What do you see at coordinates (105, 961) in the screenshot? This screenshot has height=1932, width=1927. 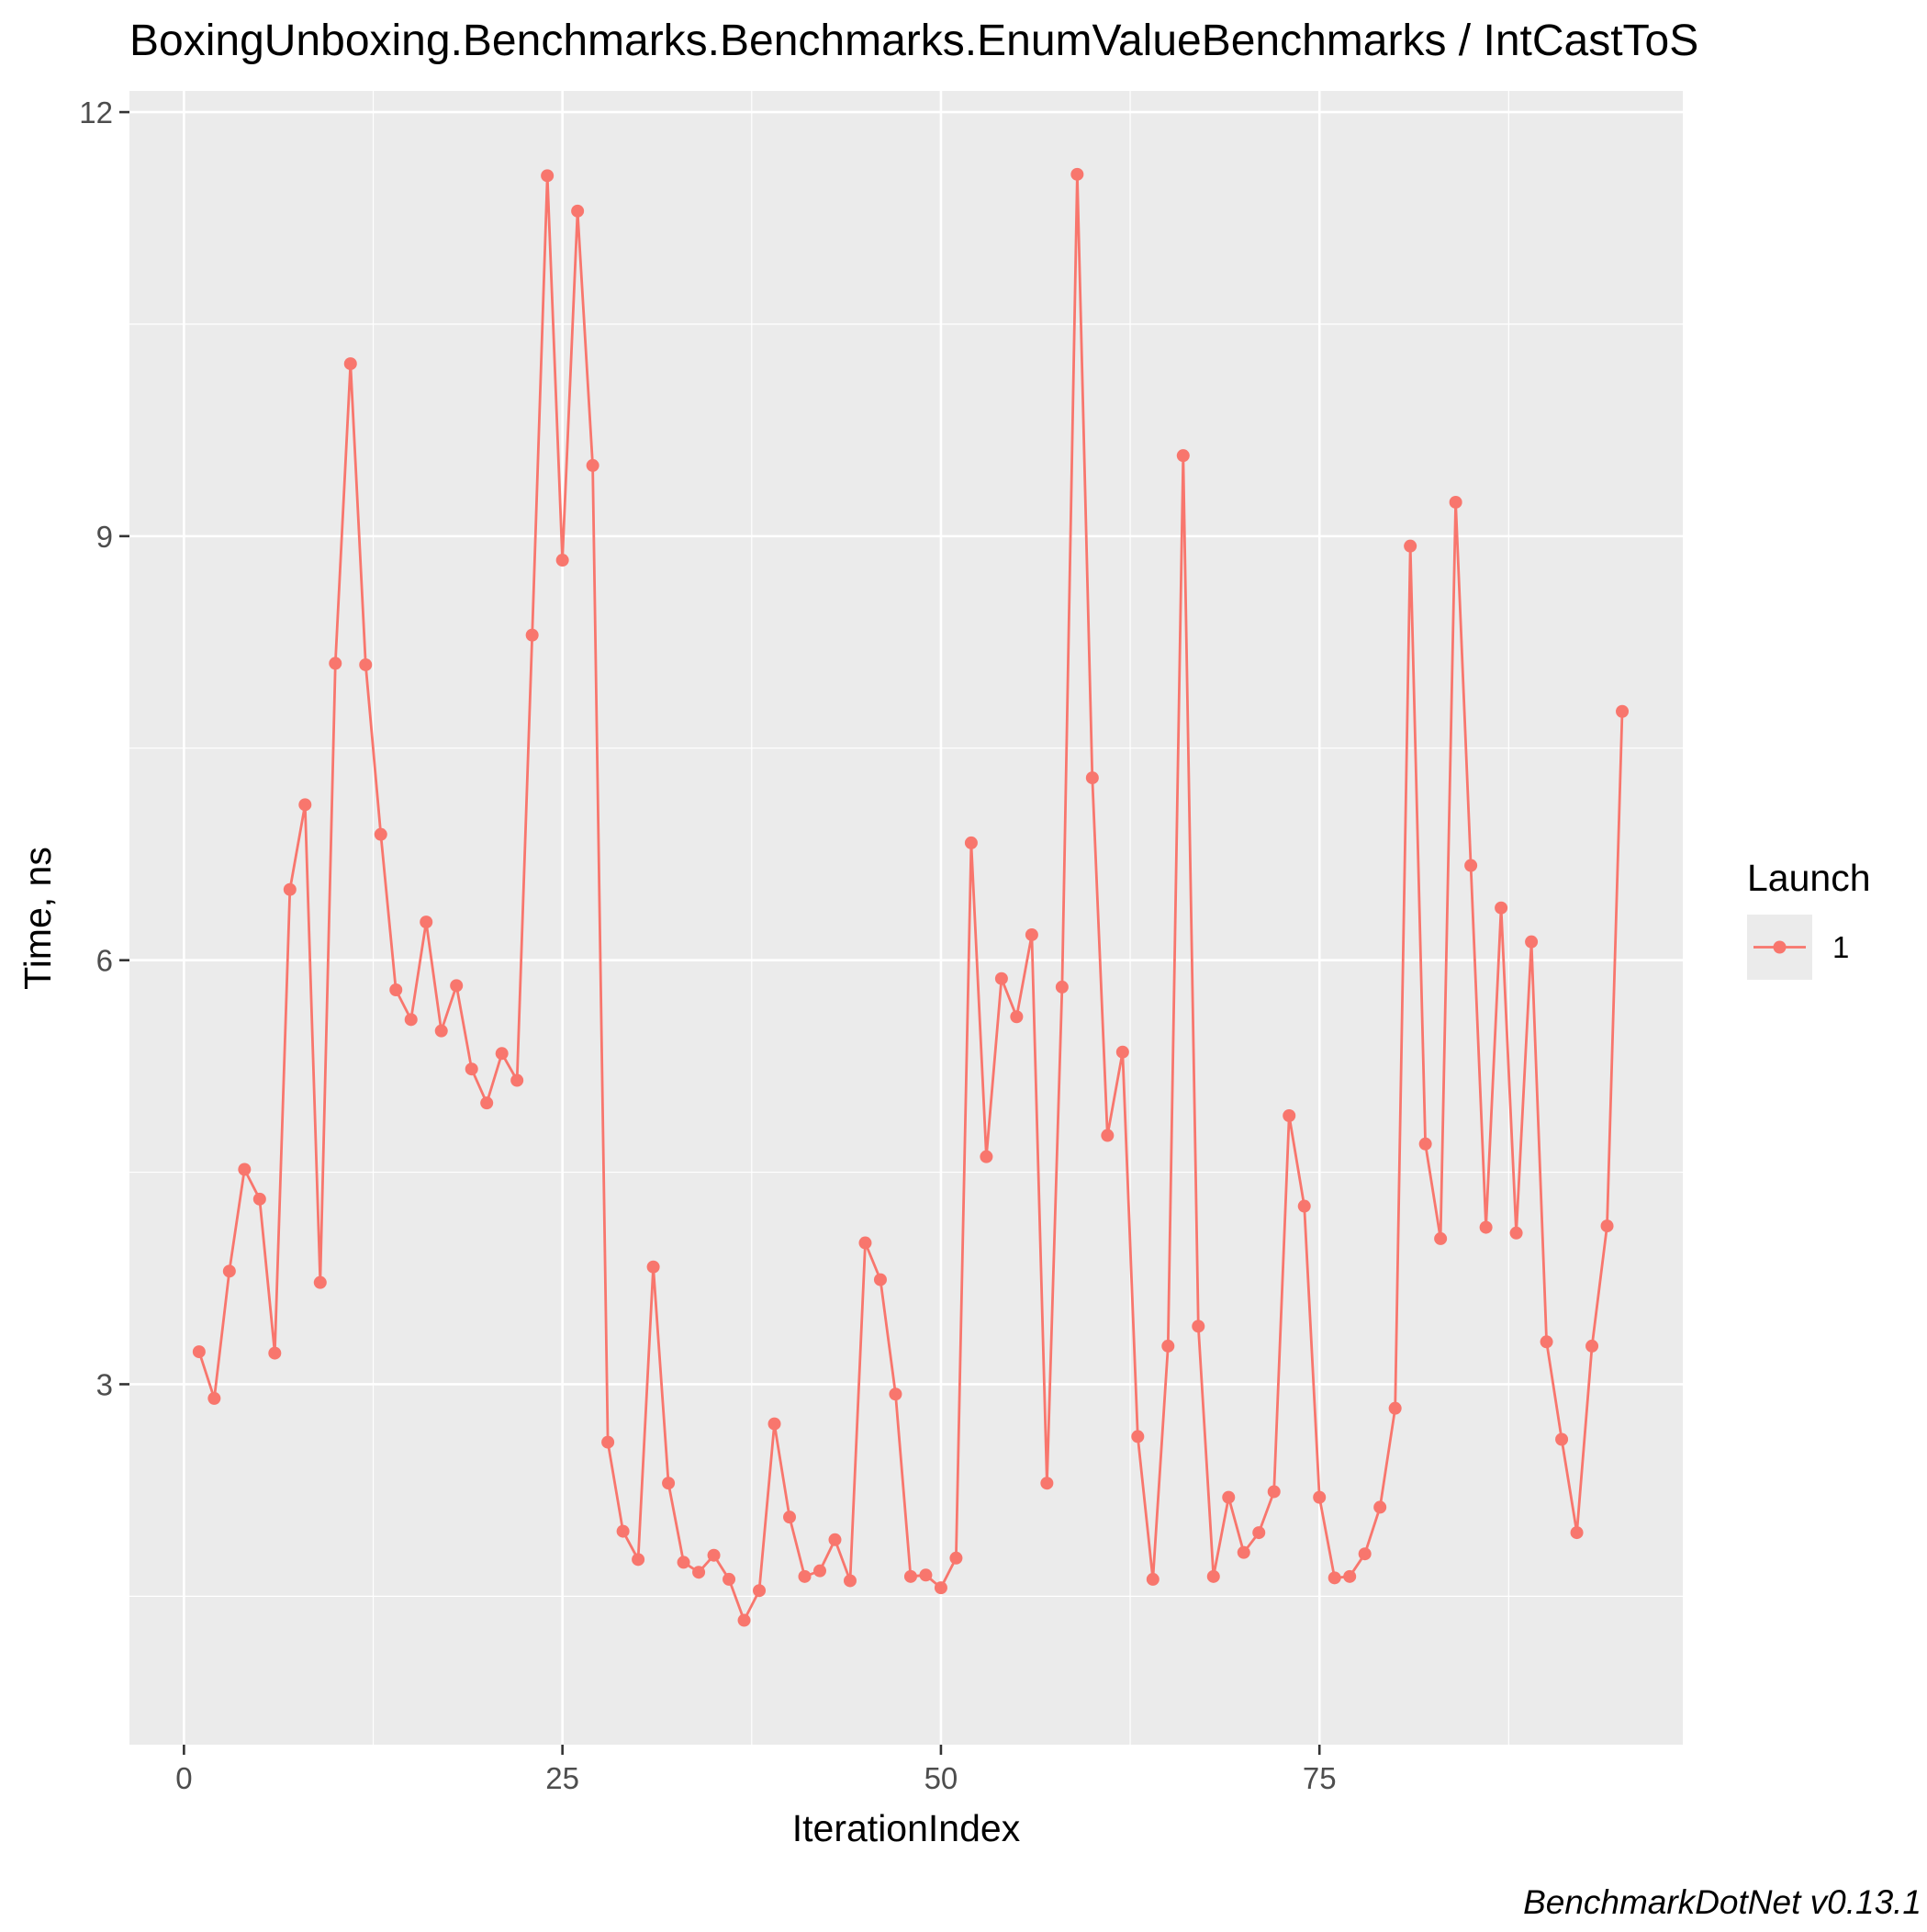 I see `y-tick-label: 6` at bounding box center [105, 961].